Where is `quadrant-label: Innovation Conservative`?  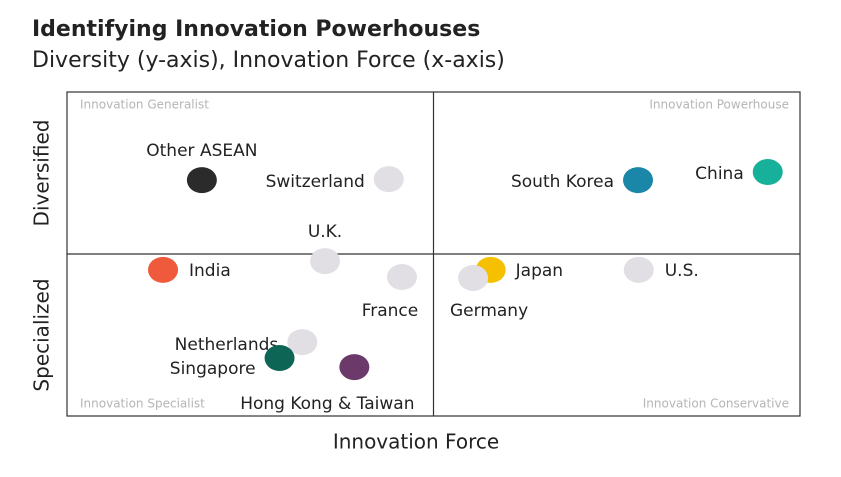
quadrant-label: Innovation Conservative is located at coordinates (716, 404).